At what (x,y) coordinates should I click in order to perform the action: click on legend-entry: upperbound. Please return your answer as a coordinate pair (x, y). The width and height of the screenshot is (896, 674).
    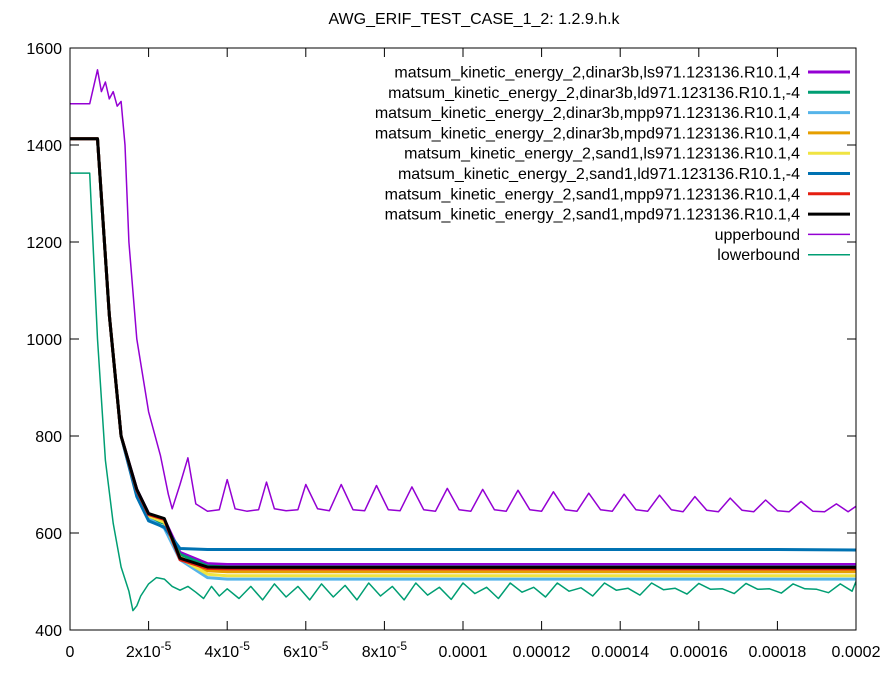
    Looking at the image, I should click on (782, 235).